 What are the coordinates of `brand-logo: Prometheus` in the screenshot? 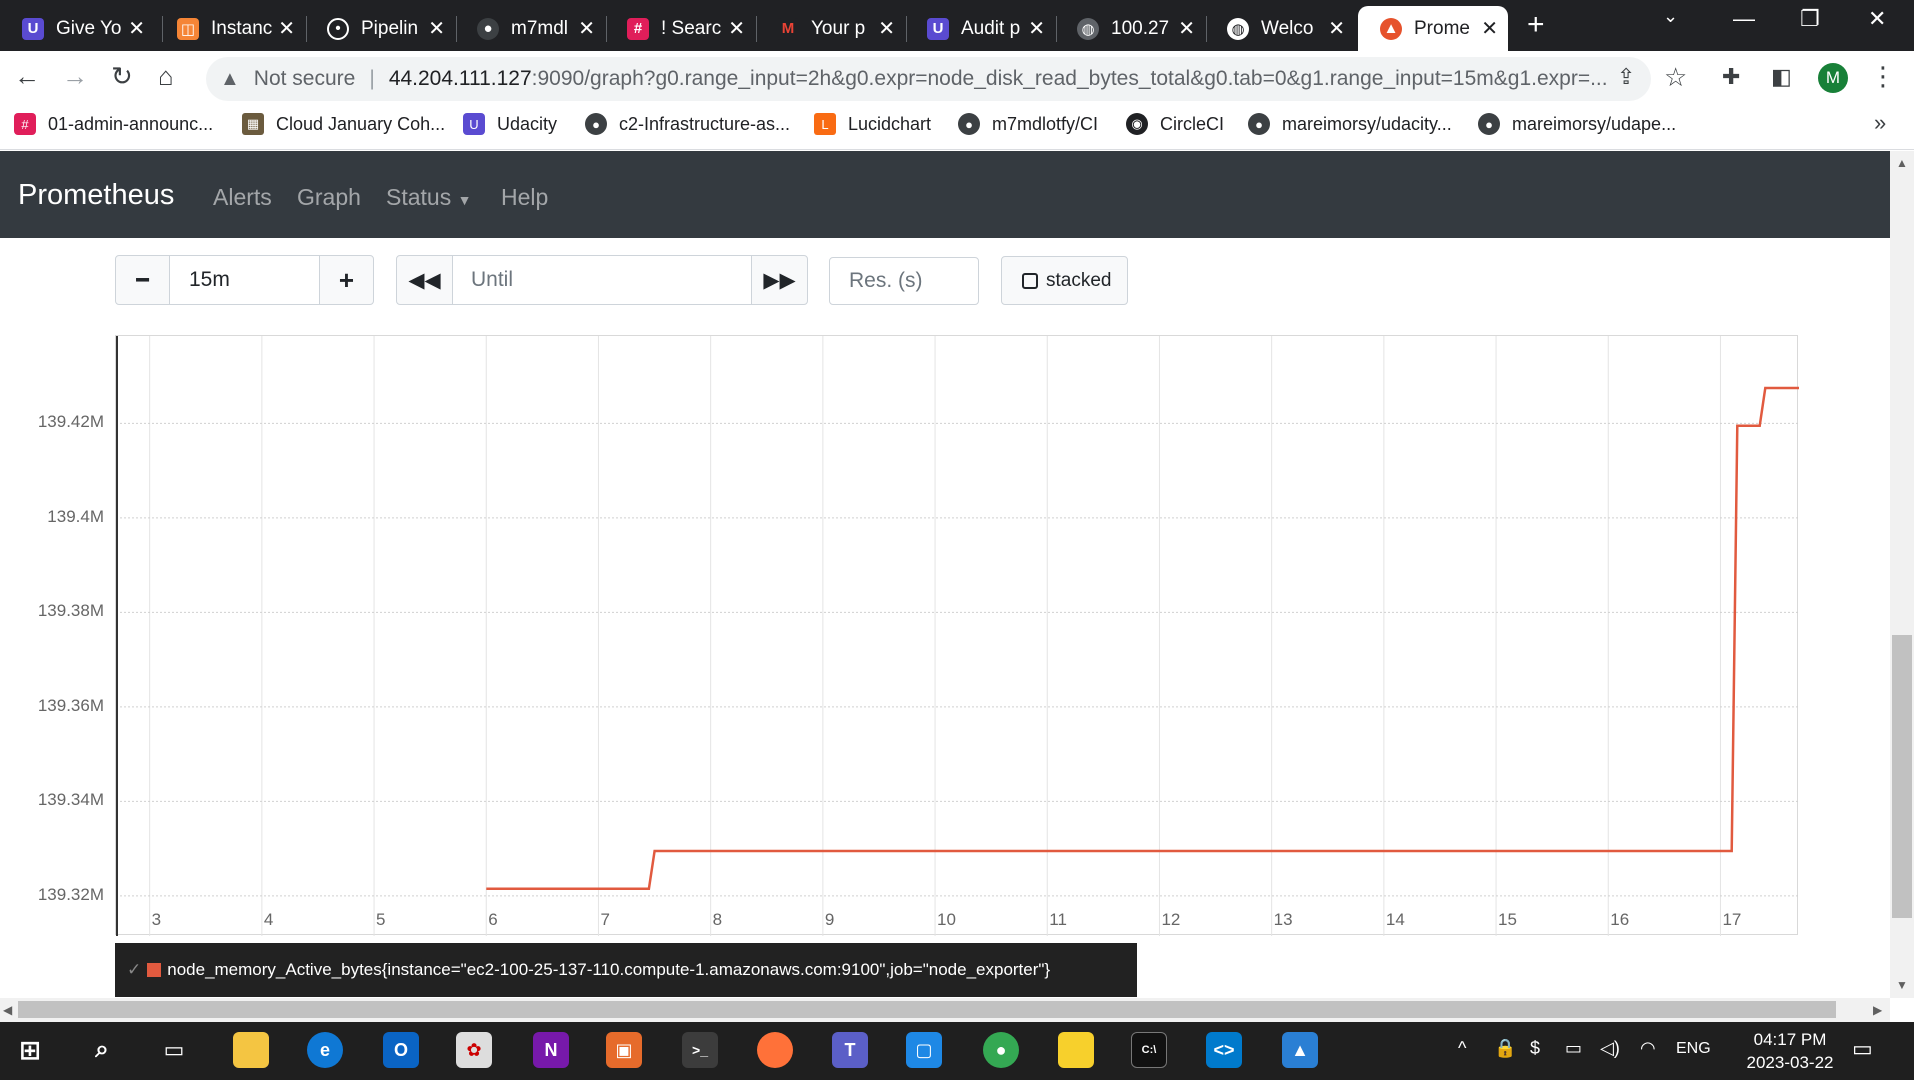 It's located at (96, 195).